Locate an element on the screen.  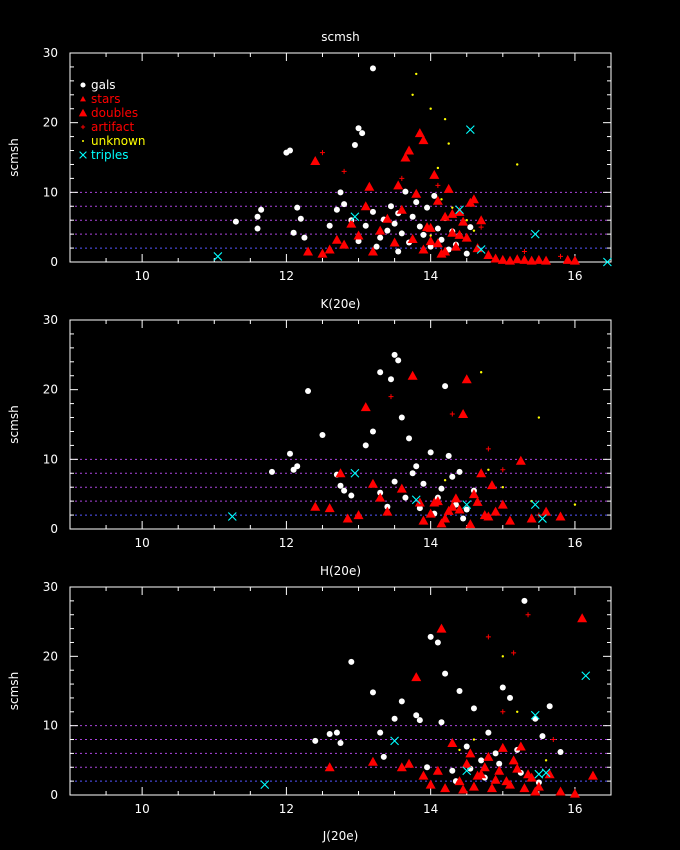
series-gals is located at coordinates (372, 436).